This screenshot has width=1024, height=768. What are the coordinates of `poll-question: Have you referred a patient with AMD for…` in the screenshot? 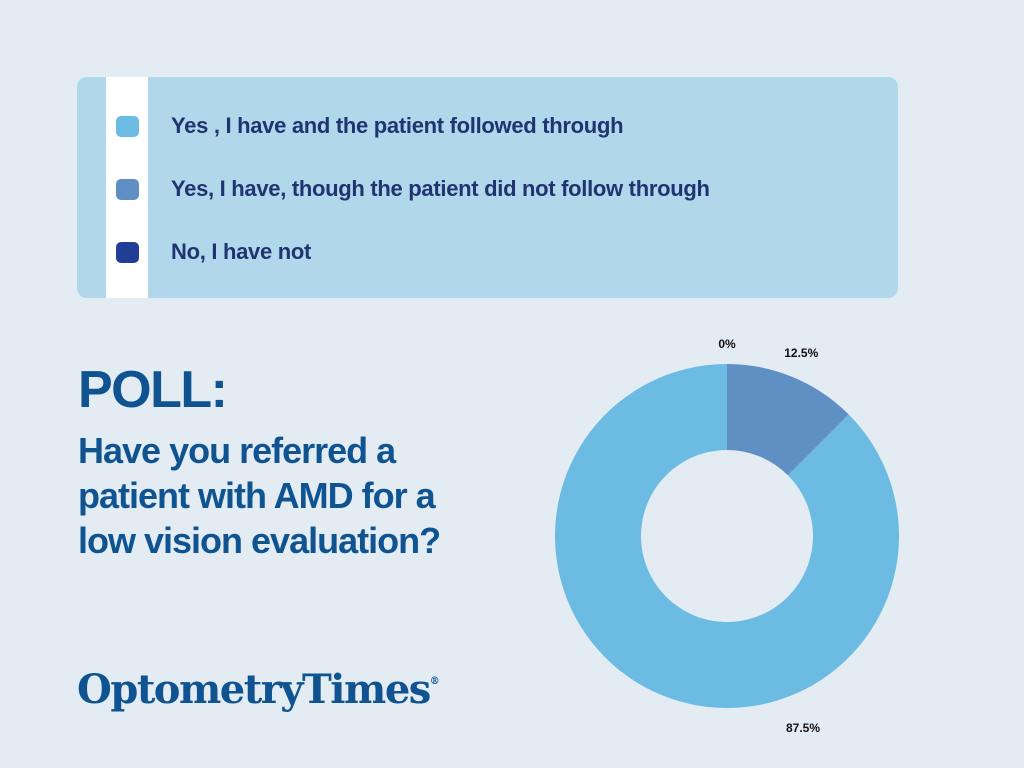 It's located at (259, 495).